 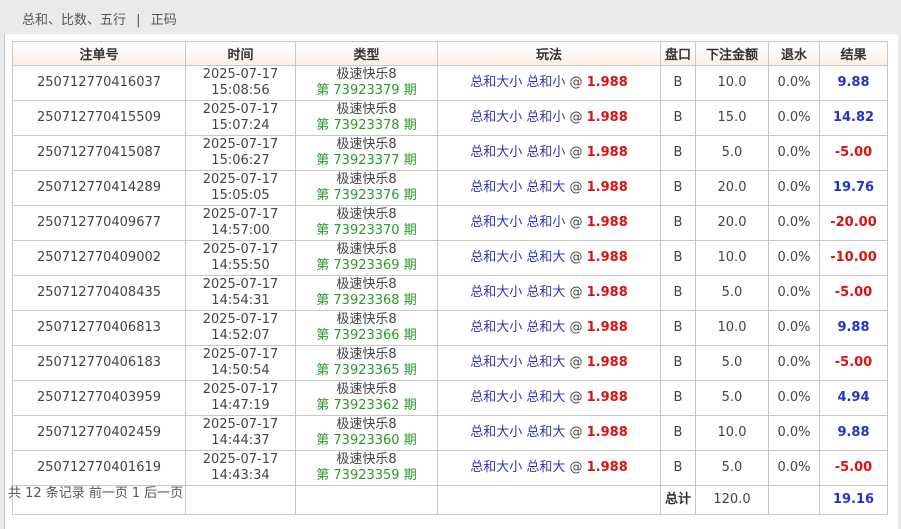 What do you see at coordinates (99, 223) in the screenshot?
I see `bet-id: 250712770409677` at bounding box center [99, 223].